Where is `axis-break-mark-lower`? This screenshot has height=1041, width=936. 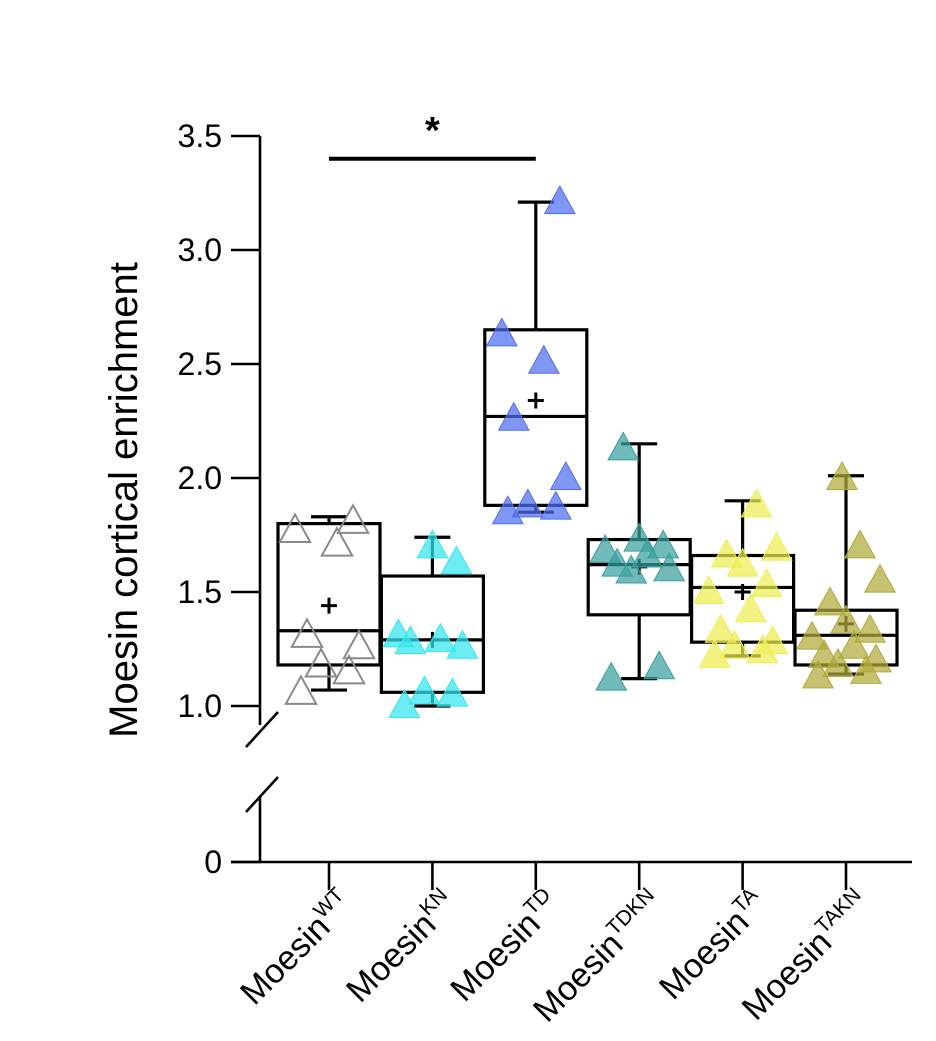
axis-break-mark-lower is located at coordinates (262, 794).